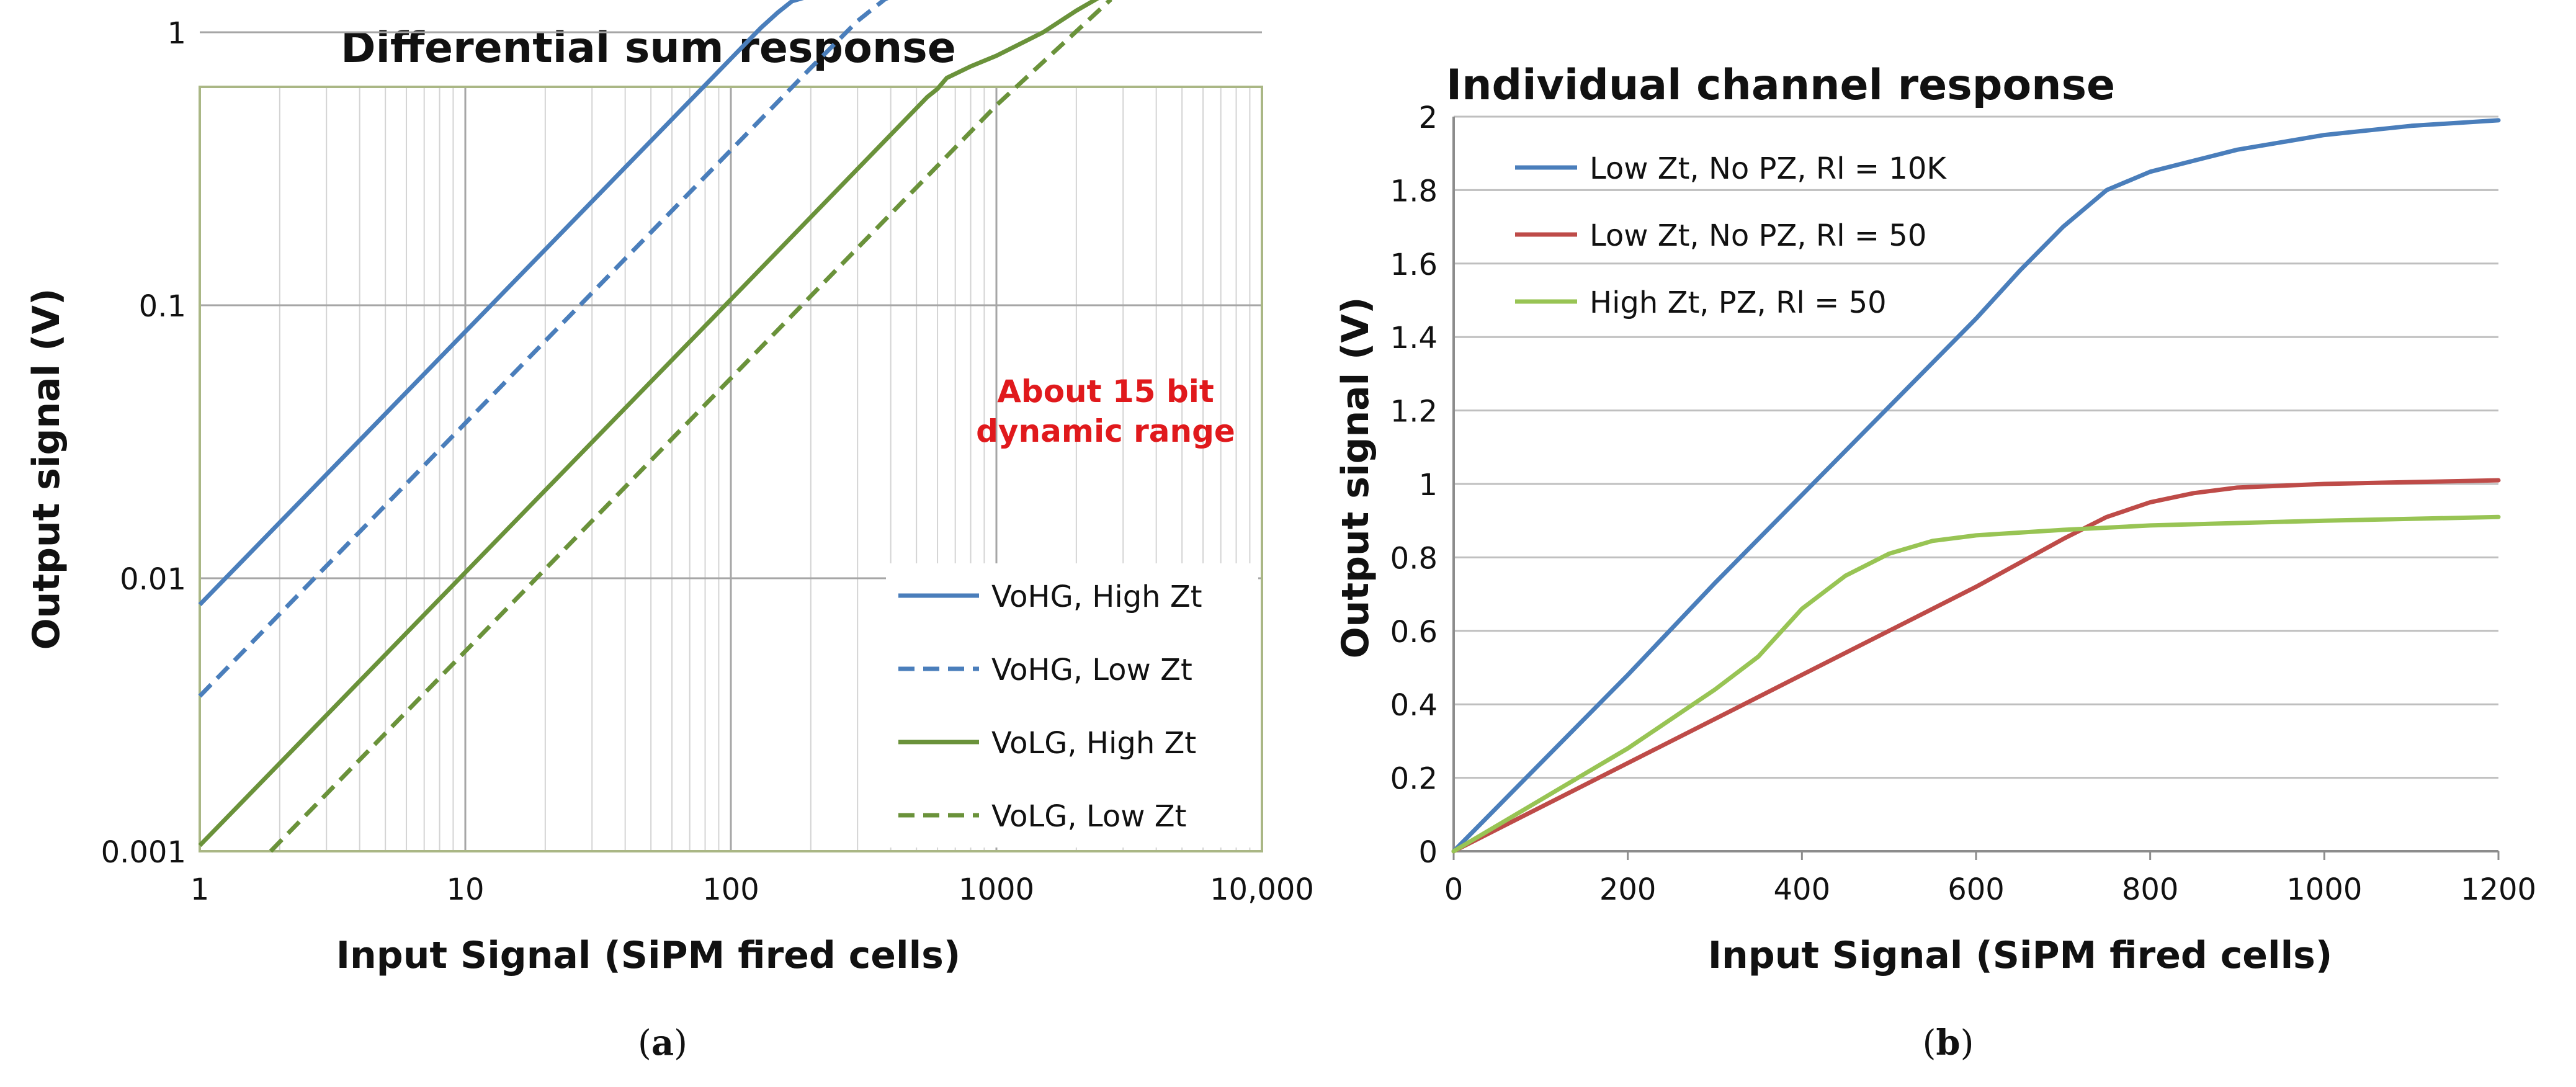  I want to click on series-line-vohg-high-zt, so click(501, 303).